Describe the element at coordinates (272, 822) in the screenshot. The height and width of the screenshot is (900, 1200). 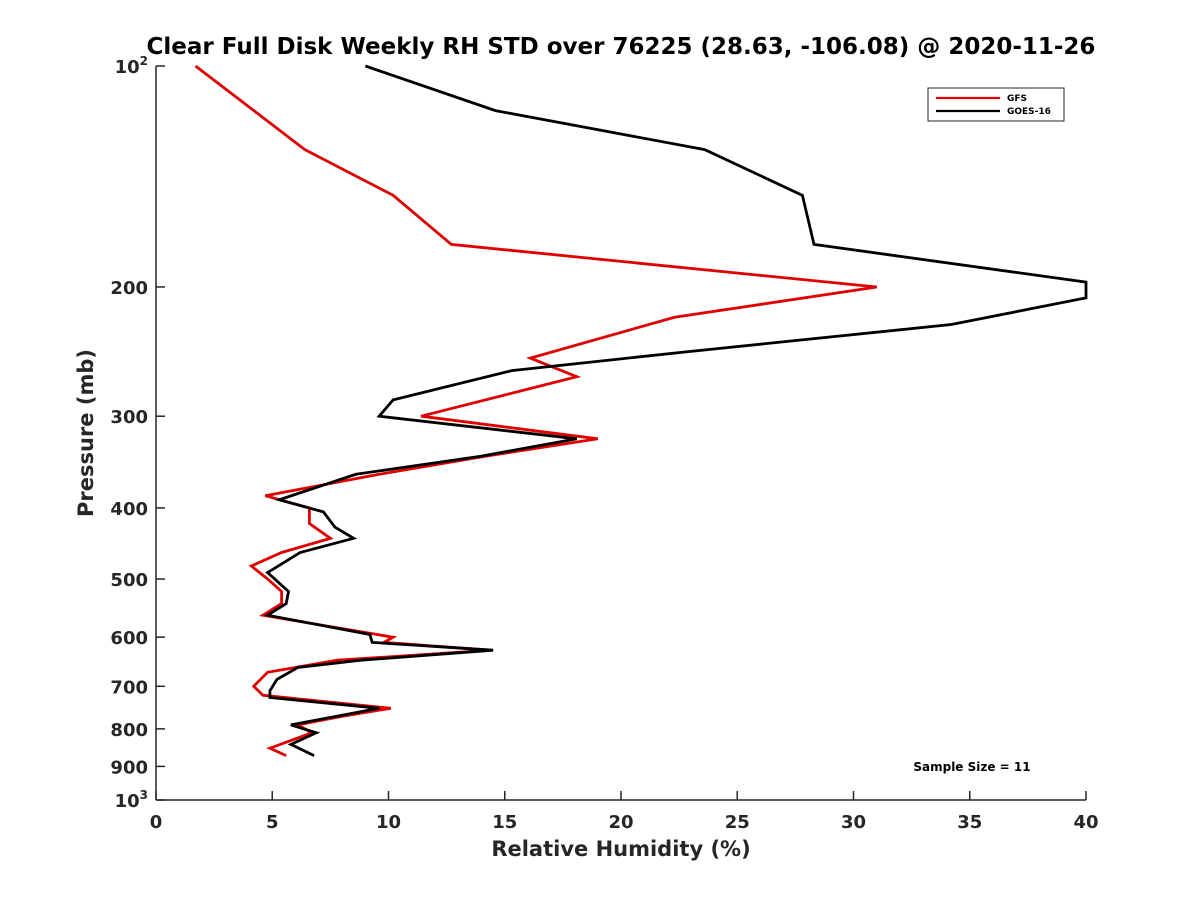
I see `x-tick-label: 5` at that location.